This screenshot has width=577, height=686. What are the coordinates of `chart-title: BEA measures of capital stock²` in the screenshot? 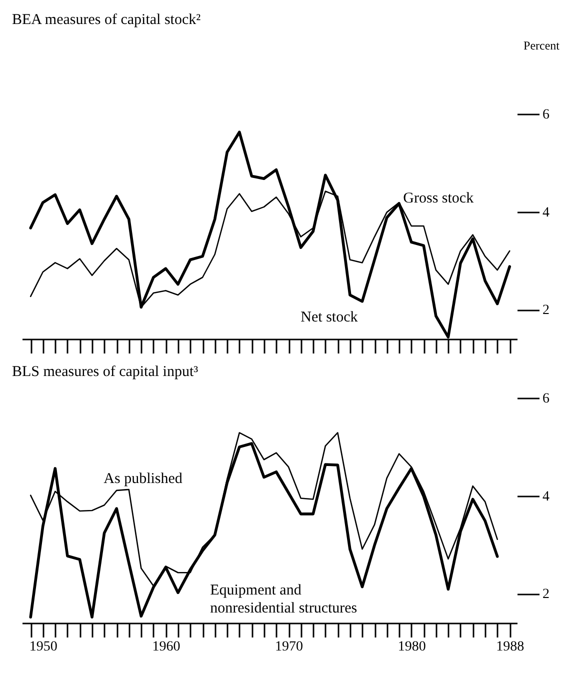 It's located at (107, 20).